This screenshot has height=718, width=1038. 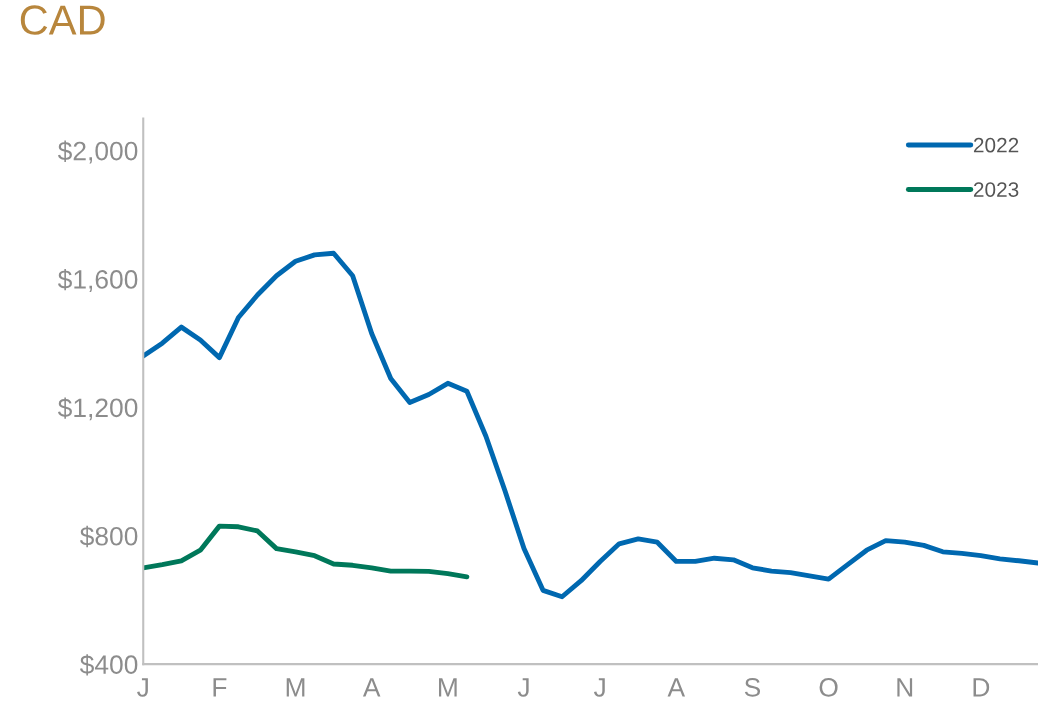 I want to click on y-tick-label: $1,600, so click(x=97, y=280).